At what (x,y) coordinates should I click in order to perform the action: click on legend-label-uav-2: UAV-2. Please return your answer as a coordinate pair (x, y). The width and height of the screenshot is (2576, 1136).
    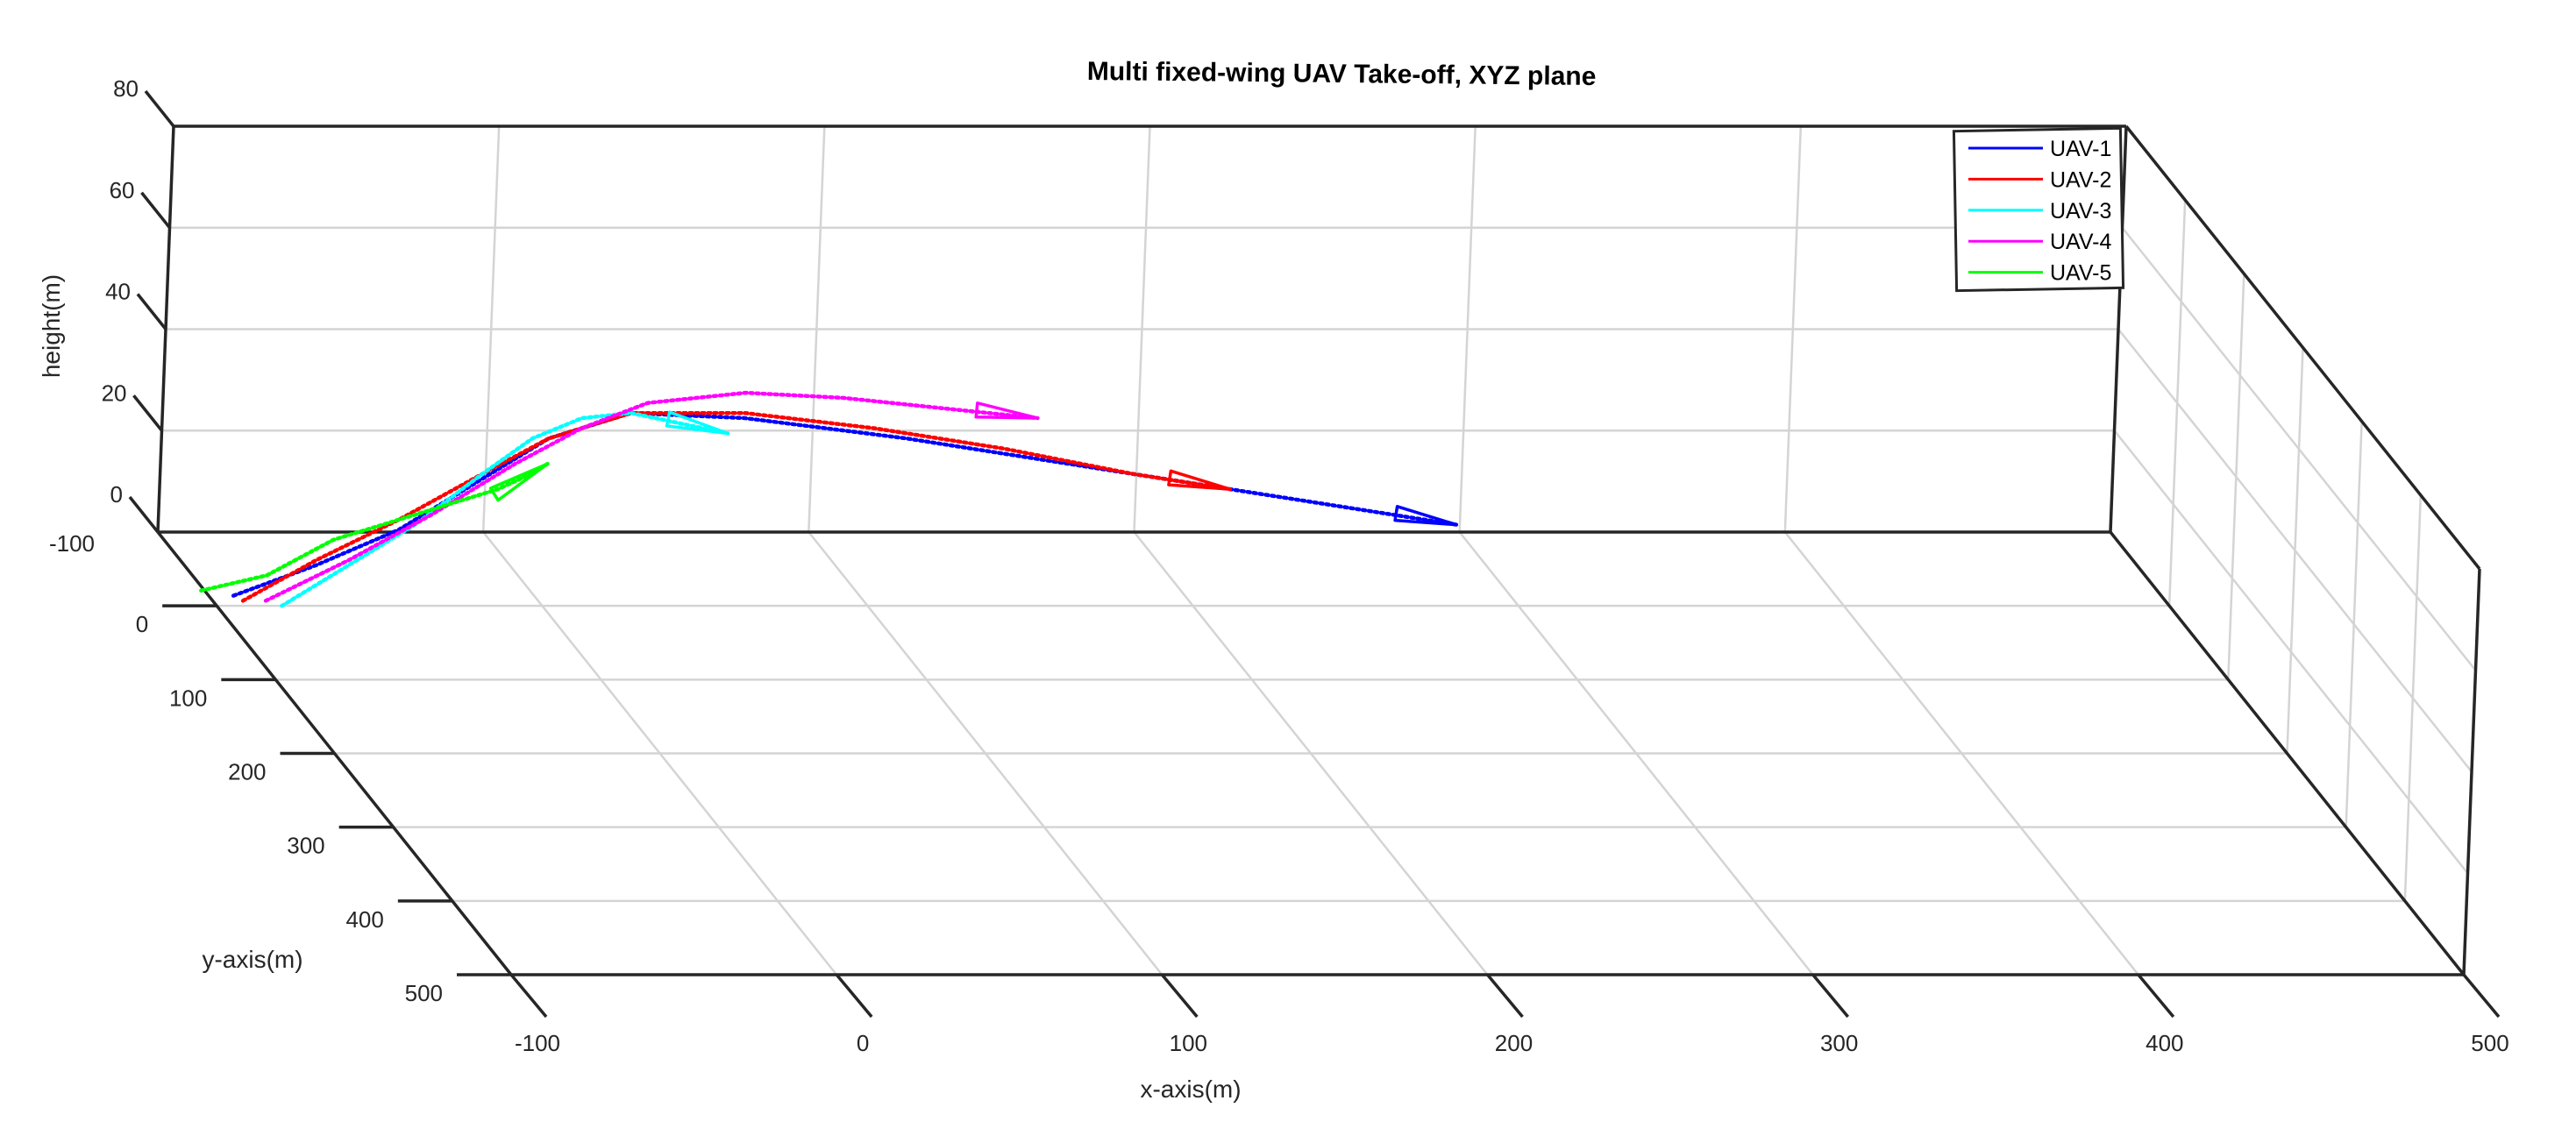
    Looking at the image, I should click on (2080, 180).